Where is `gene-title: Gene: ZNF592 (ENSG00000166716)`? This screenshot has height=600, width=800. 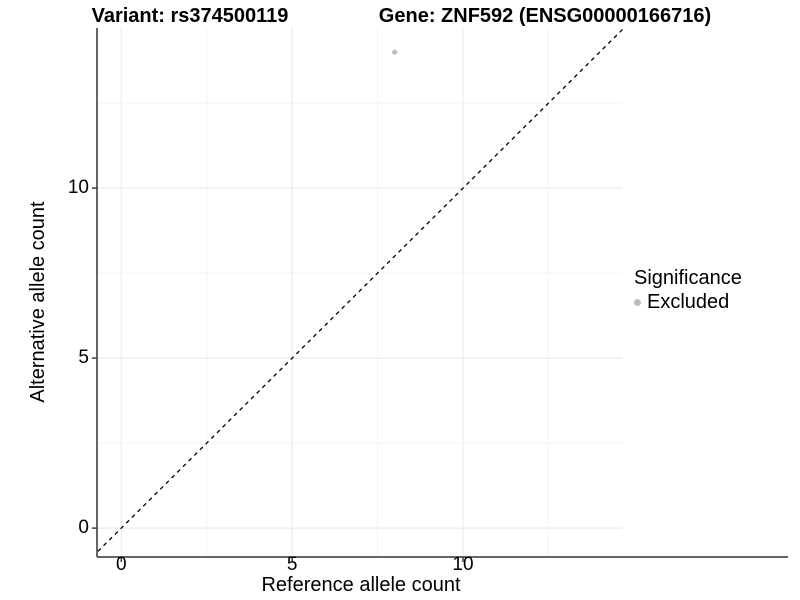
gene-title: Gene: ZNF592 (ENSG00000166716) is located at coordinates (545, 16).